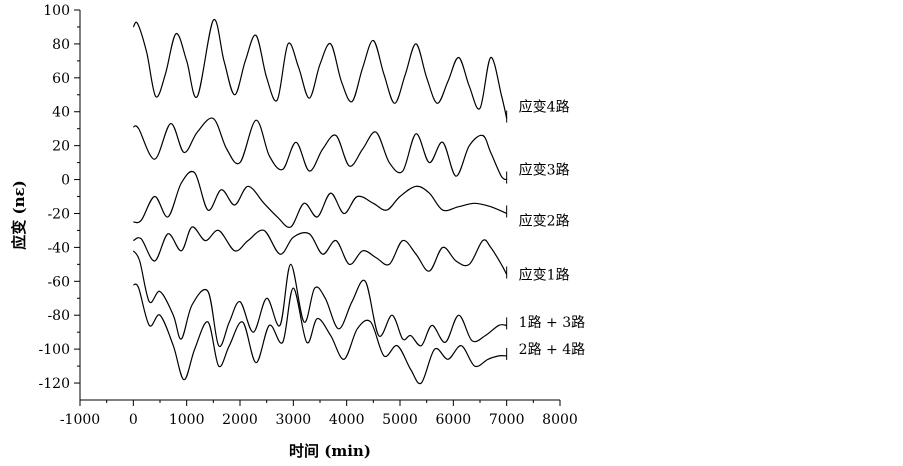  Describe the element at coordinates (54, 384) in the screenshot. I see `y-tick-label: -120` at that location.